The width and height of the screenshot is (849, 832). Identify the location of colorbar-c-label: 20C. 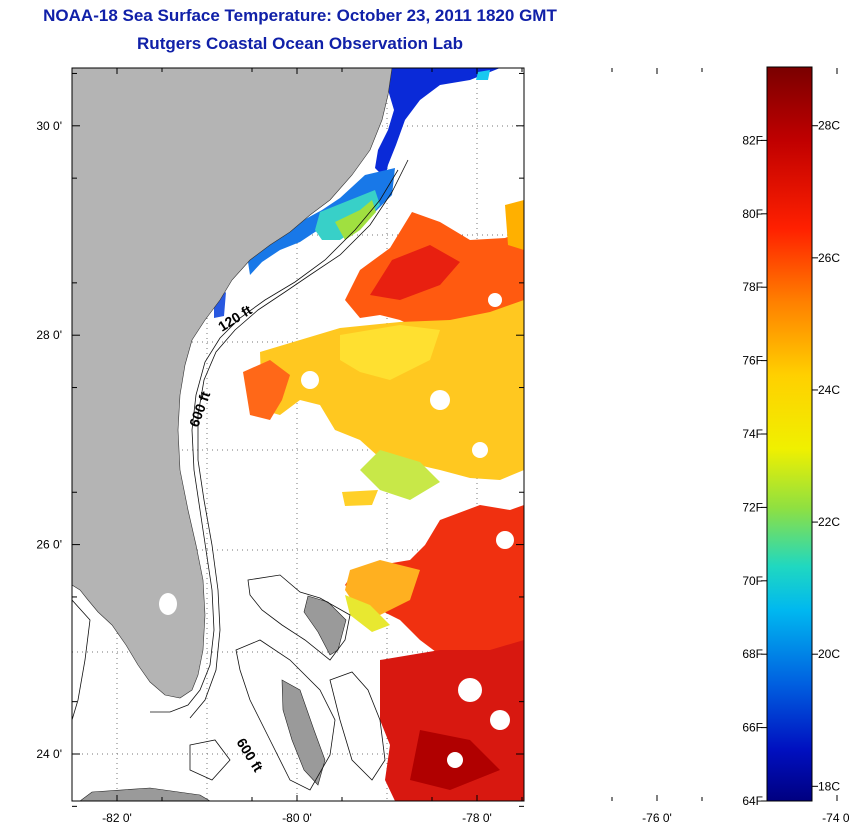
(829, 654).